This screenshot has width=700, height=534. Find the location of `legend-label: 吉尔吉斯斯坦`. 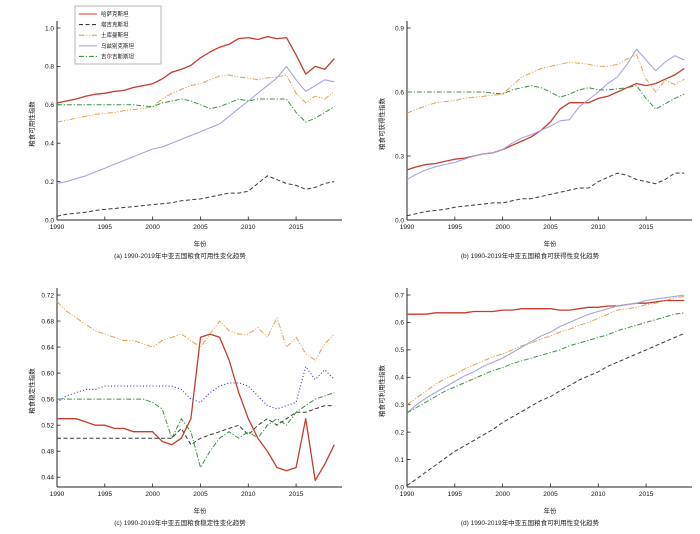

legend-label: 吉尔吉斯斯坦 is located at coordinates (118, 56).